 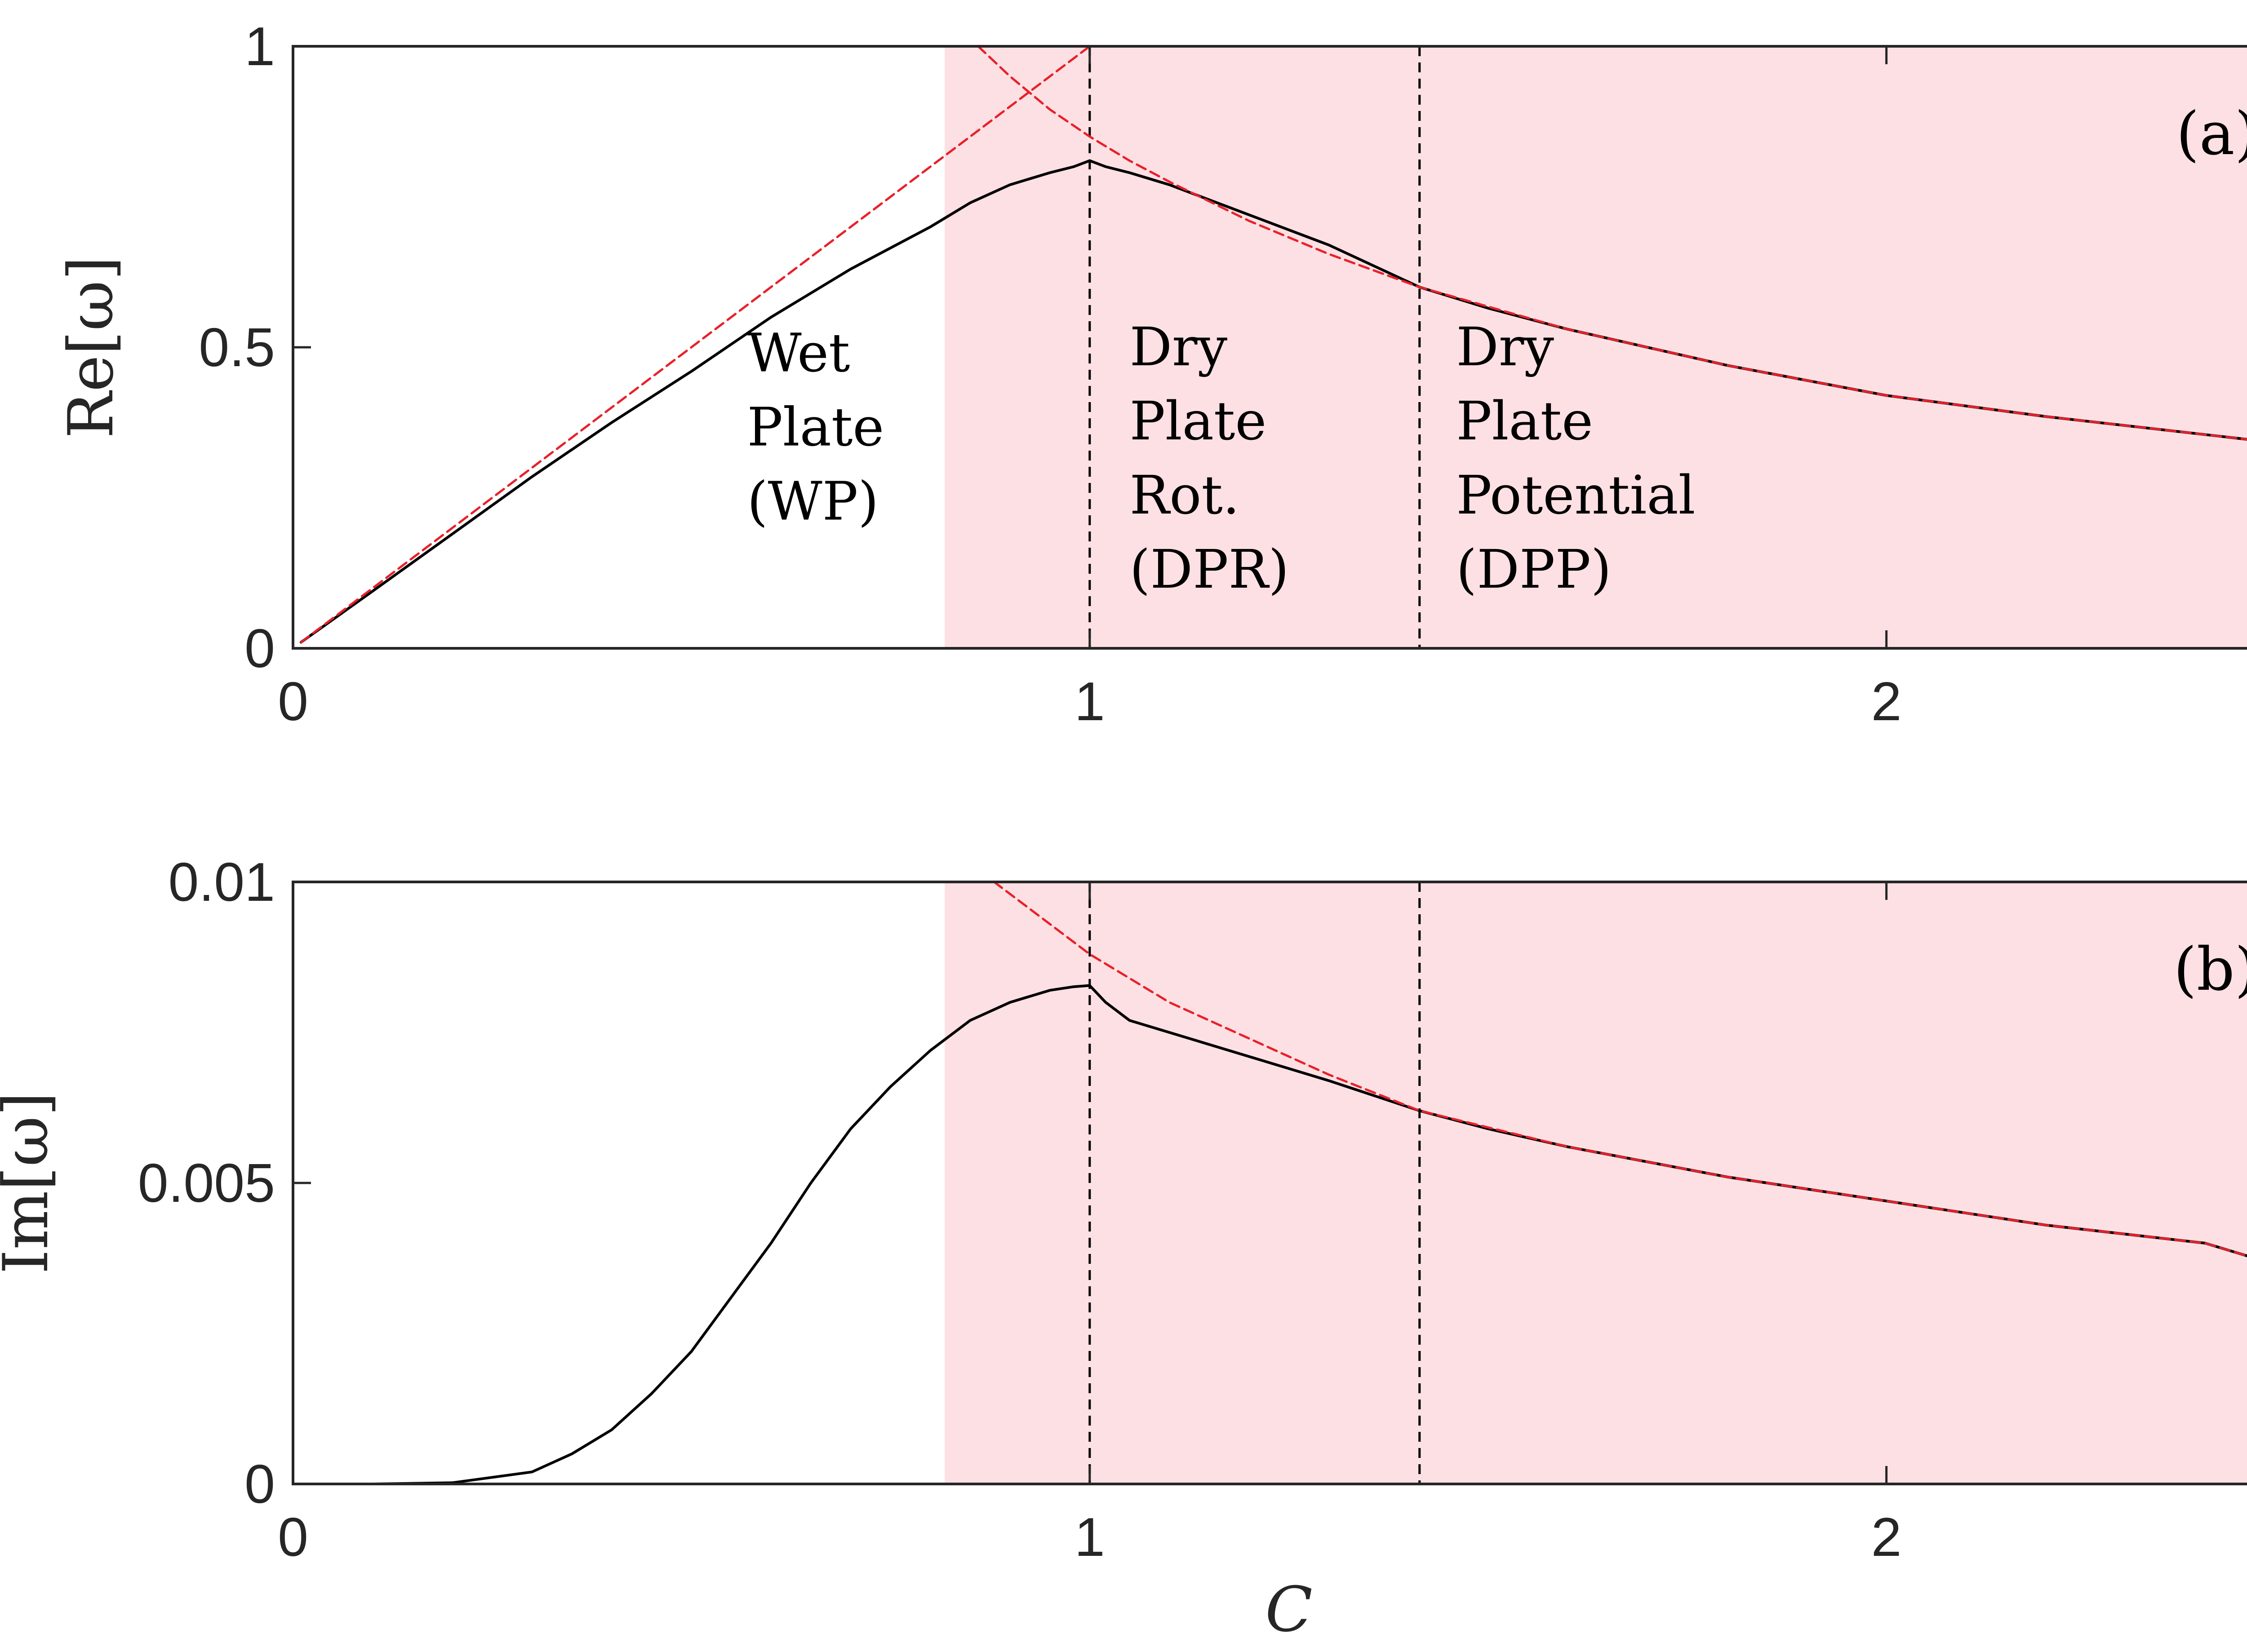 I want to click on region-label-line: Rot., so click(x=1184, y=495).